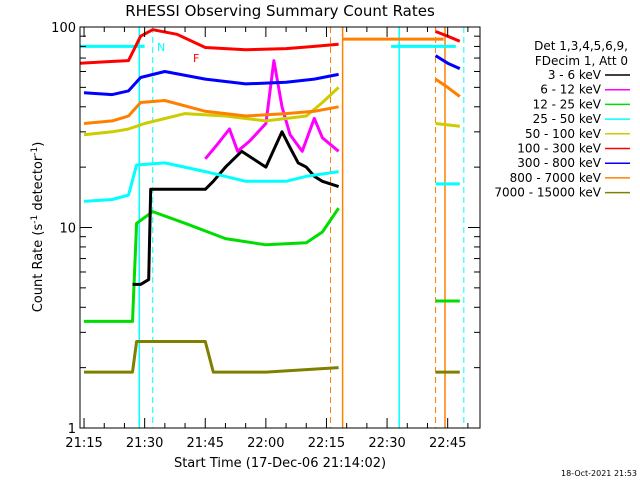  Describe the element at coordinates (581, 61) in the screenshot. I see `legend-header-line2: FDecim 1, Att 0` at that location.